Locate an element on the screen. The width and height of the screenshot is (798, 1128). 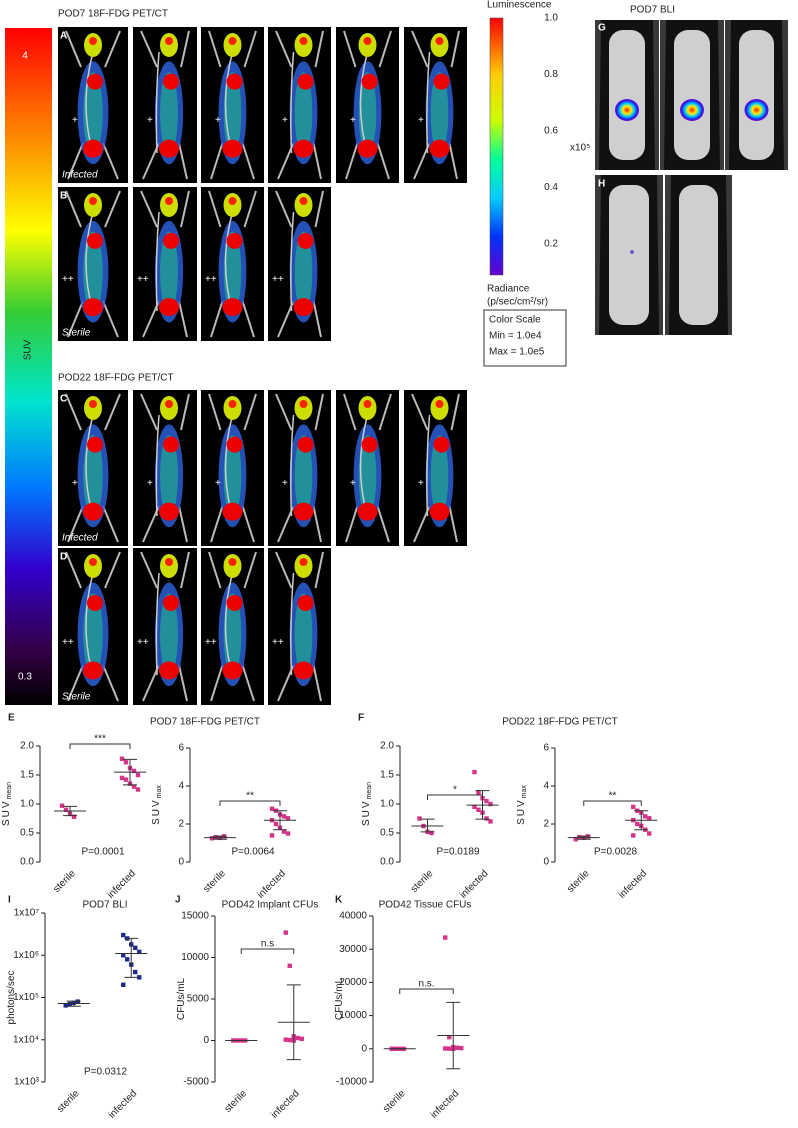
p-value: P=0.0064 is located at coordinates (253, 852).